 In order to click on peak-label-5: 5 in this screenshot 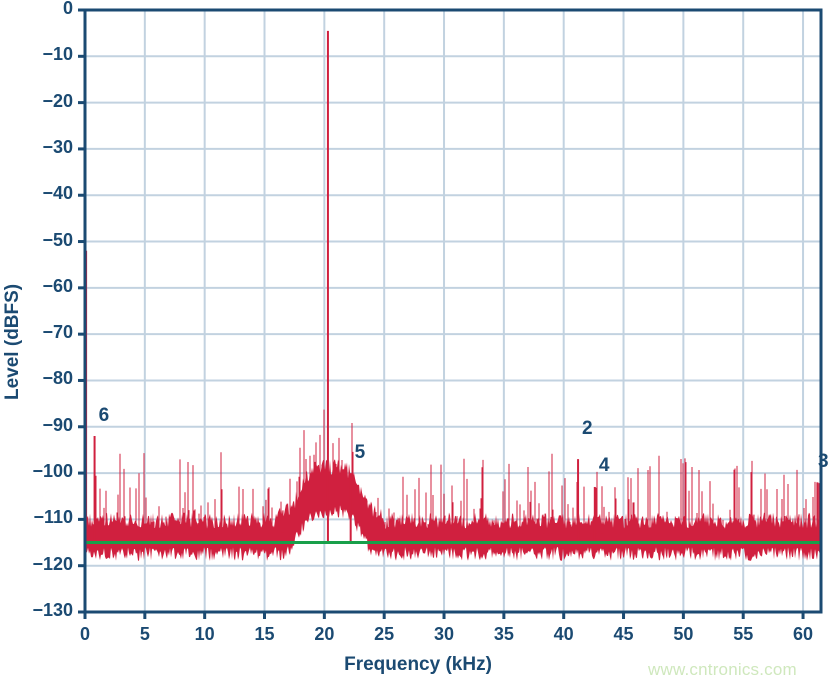, I will do `click(360, 452)`.